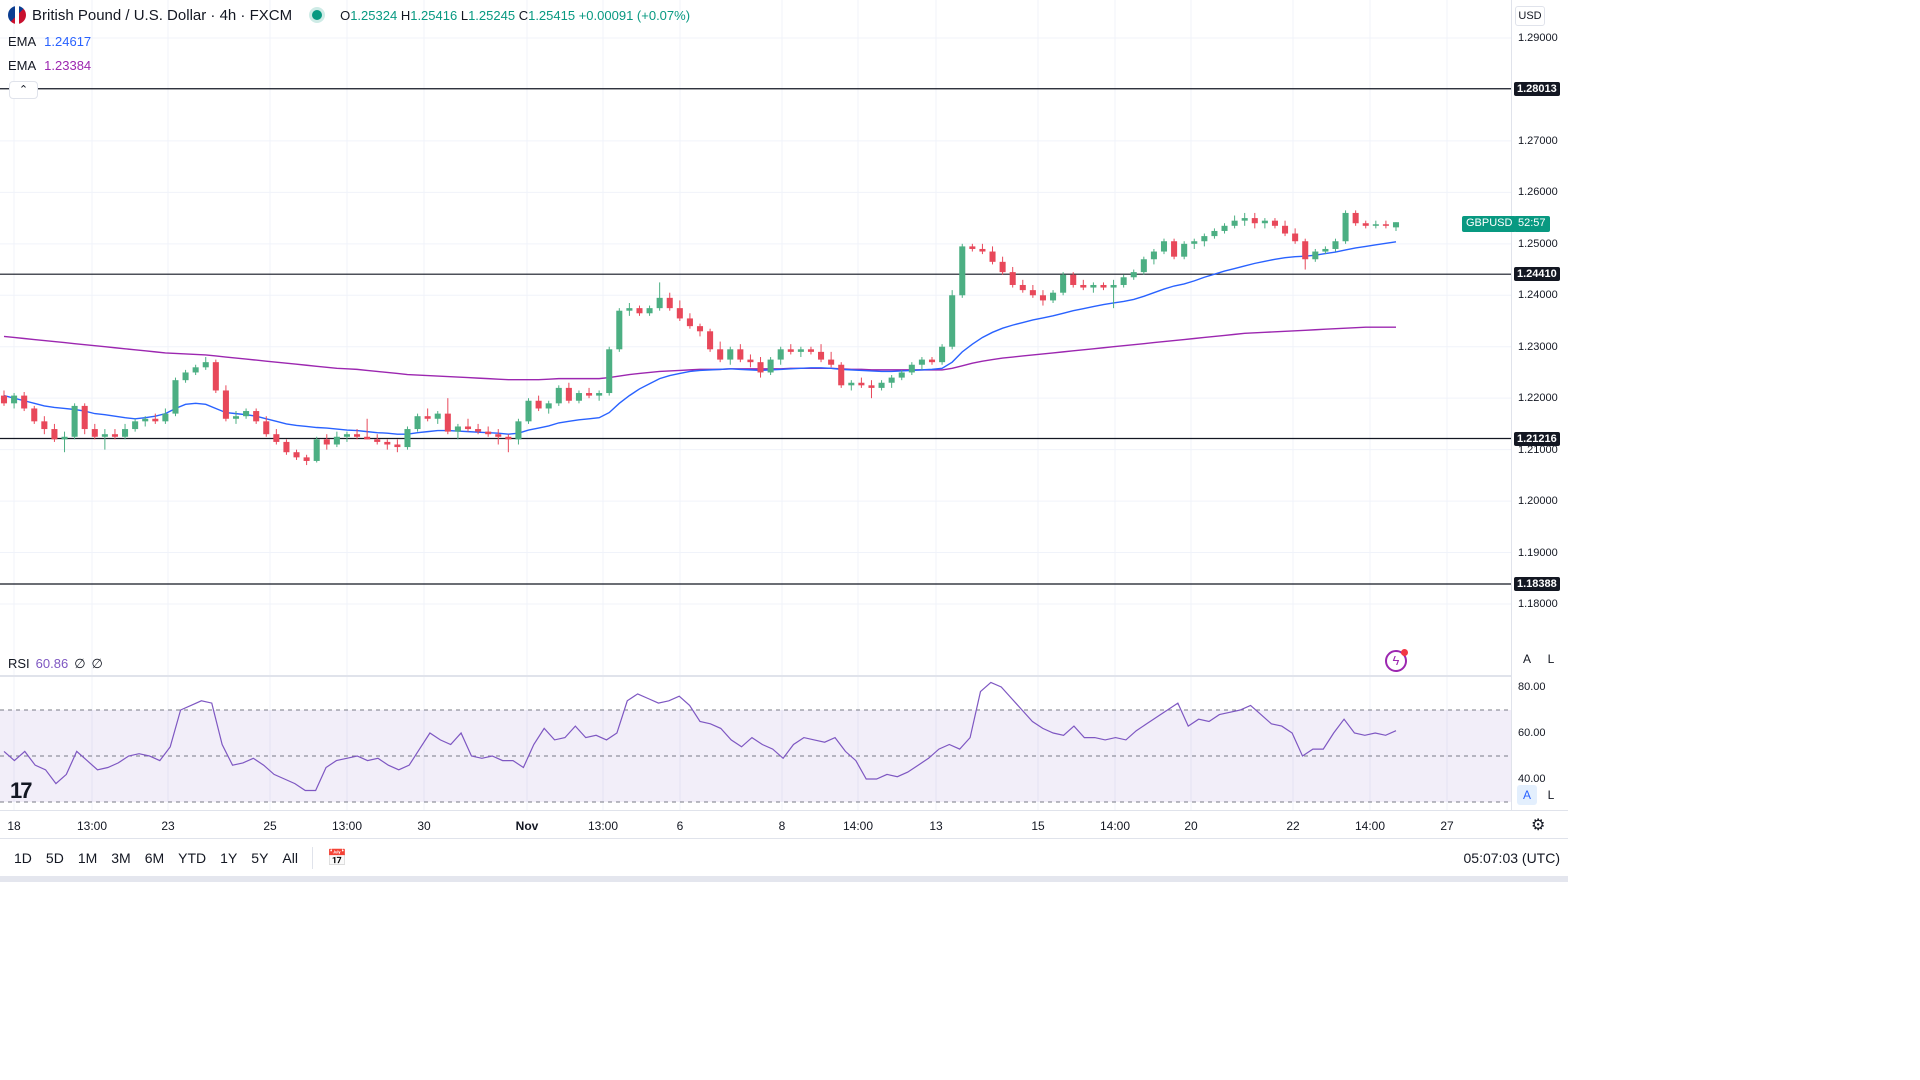 The image size is (1920, 1080). I want to click on time-tick-label: 25, so click(270, 826).